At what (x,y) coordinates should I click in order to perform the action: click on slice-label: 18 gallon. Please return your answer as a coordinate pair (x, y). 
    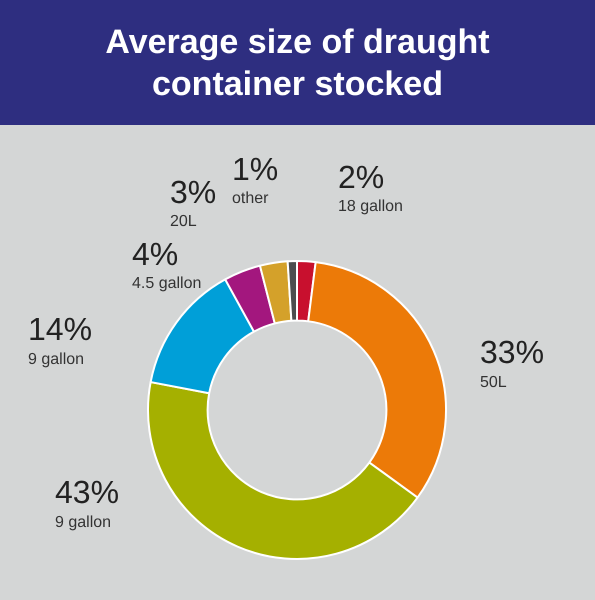
    Looking at the image, I should click on (370, 206).